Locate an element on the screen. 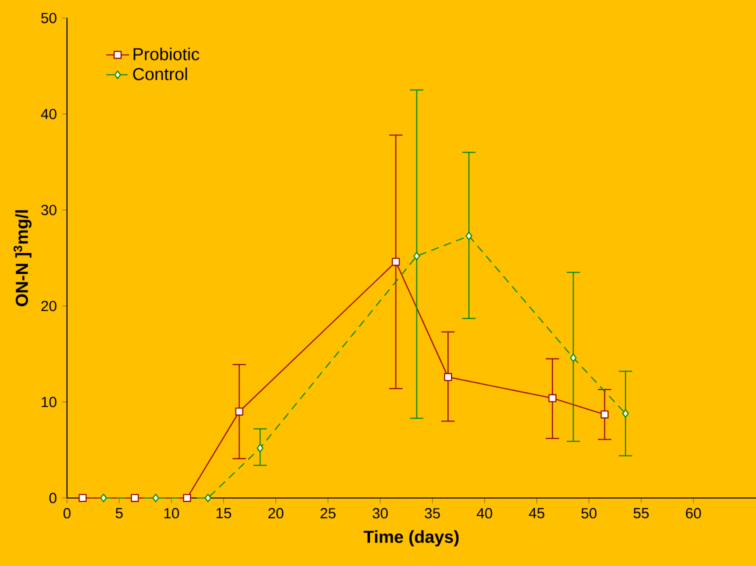  x-tick-label: 20 is located at coordinates (276, 513).